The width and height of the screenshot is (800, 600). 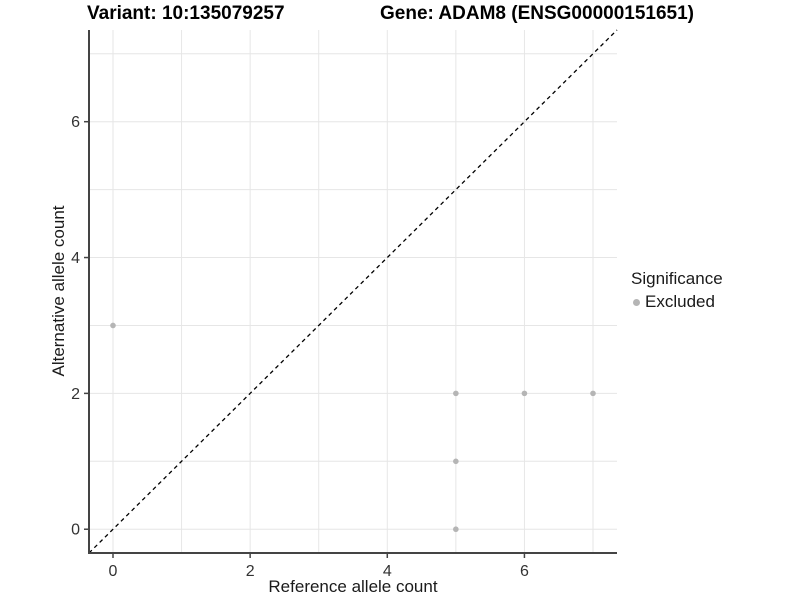 I want to click on gene-title: Gene: ADAM8 (ENSG00000151651), so click(x=537, y=13).